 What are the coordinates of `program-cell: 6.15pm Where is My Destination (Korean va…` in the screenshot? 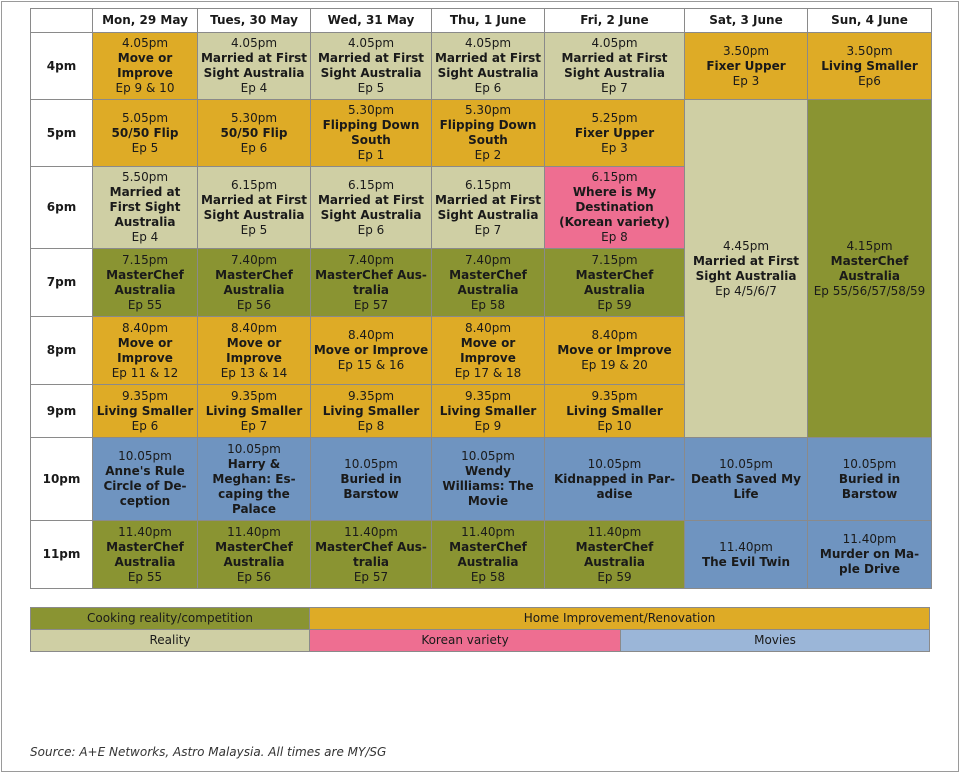 It's located at (614, 207).